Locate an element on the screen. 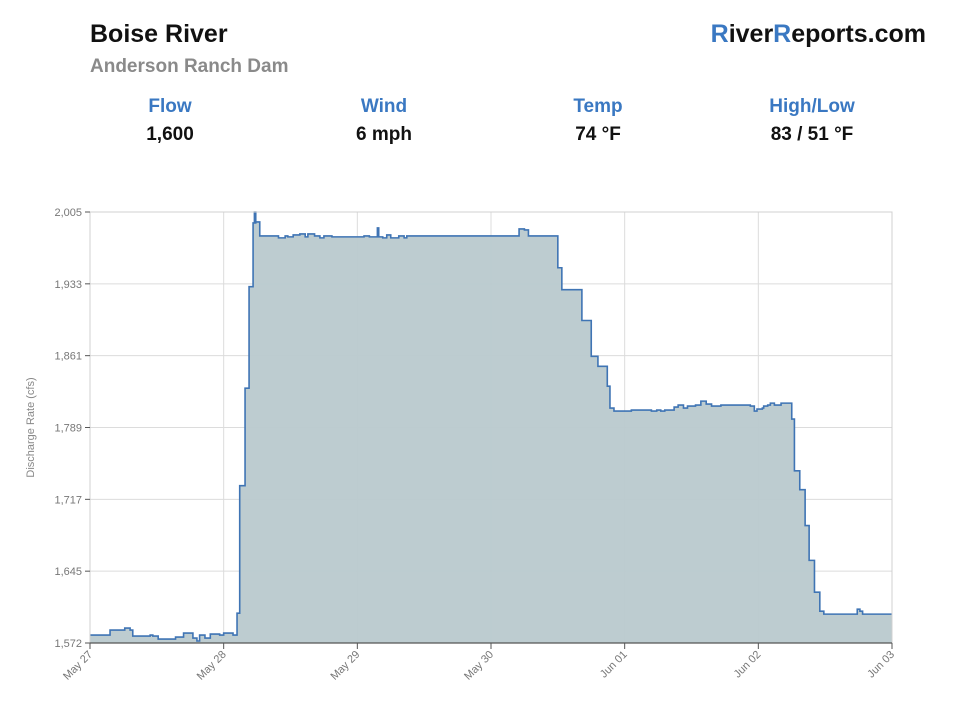 The height and width of the screenshot is (720, 960). y-tick-label: 1,861 is located at coordinates (68, 357).